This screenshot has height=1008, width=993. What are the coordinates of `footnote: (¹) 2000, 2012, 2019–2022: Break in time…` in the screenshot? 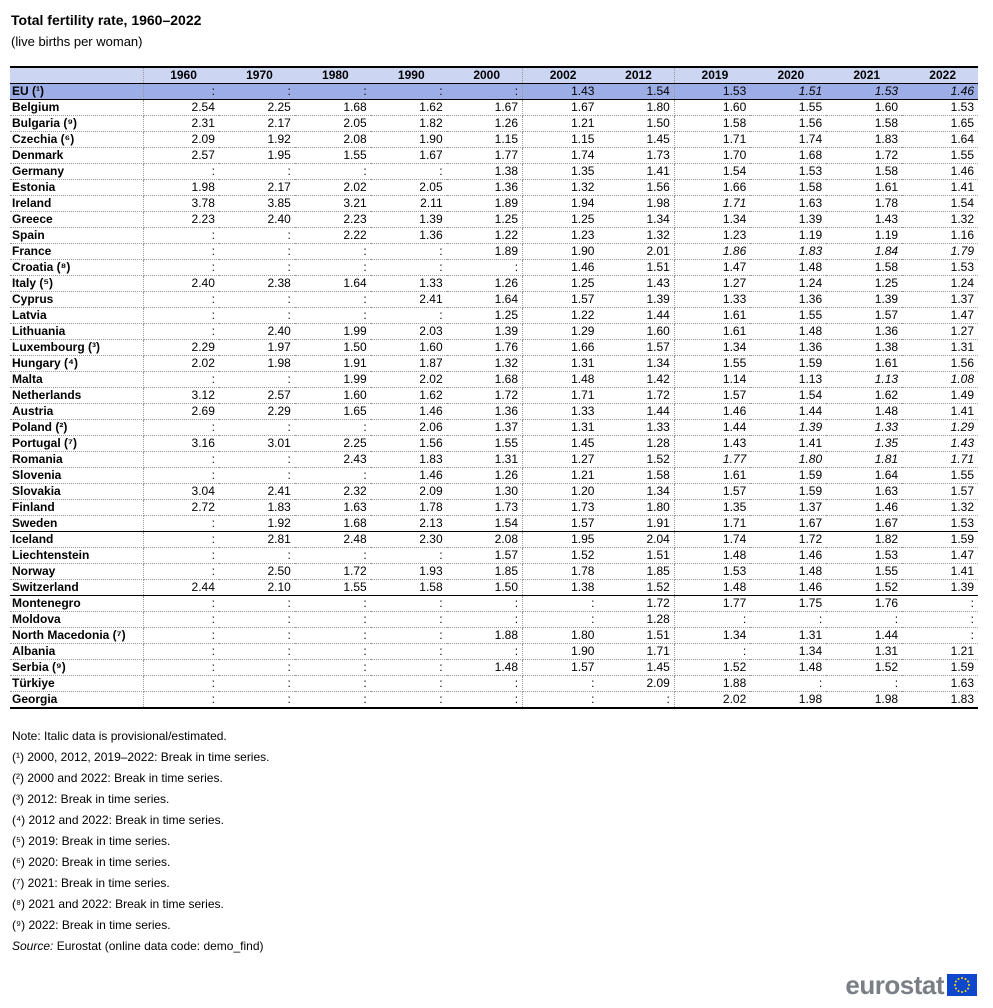 It's located at (141, 757).